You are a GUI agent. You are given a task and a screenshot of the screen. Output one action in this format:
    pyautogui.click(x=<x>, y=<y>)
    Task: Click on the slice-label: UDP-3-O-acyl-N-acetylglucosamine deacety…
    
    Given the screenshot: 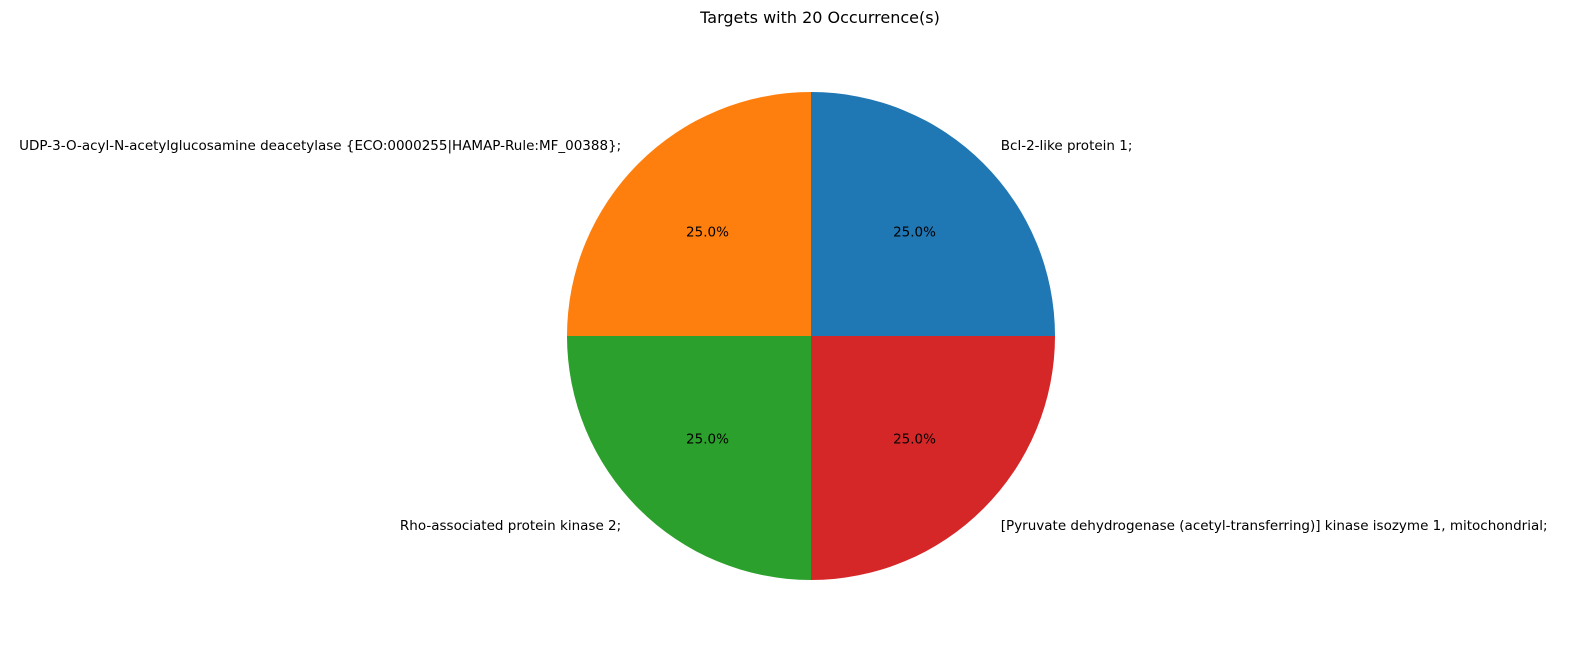 What is the action you would take?
    pyautogui.click(x=320, y=146)
    